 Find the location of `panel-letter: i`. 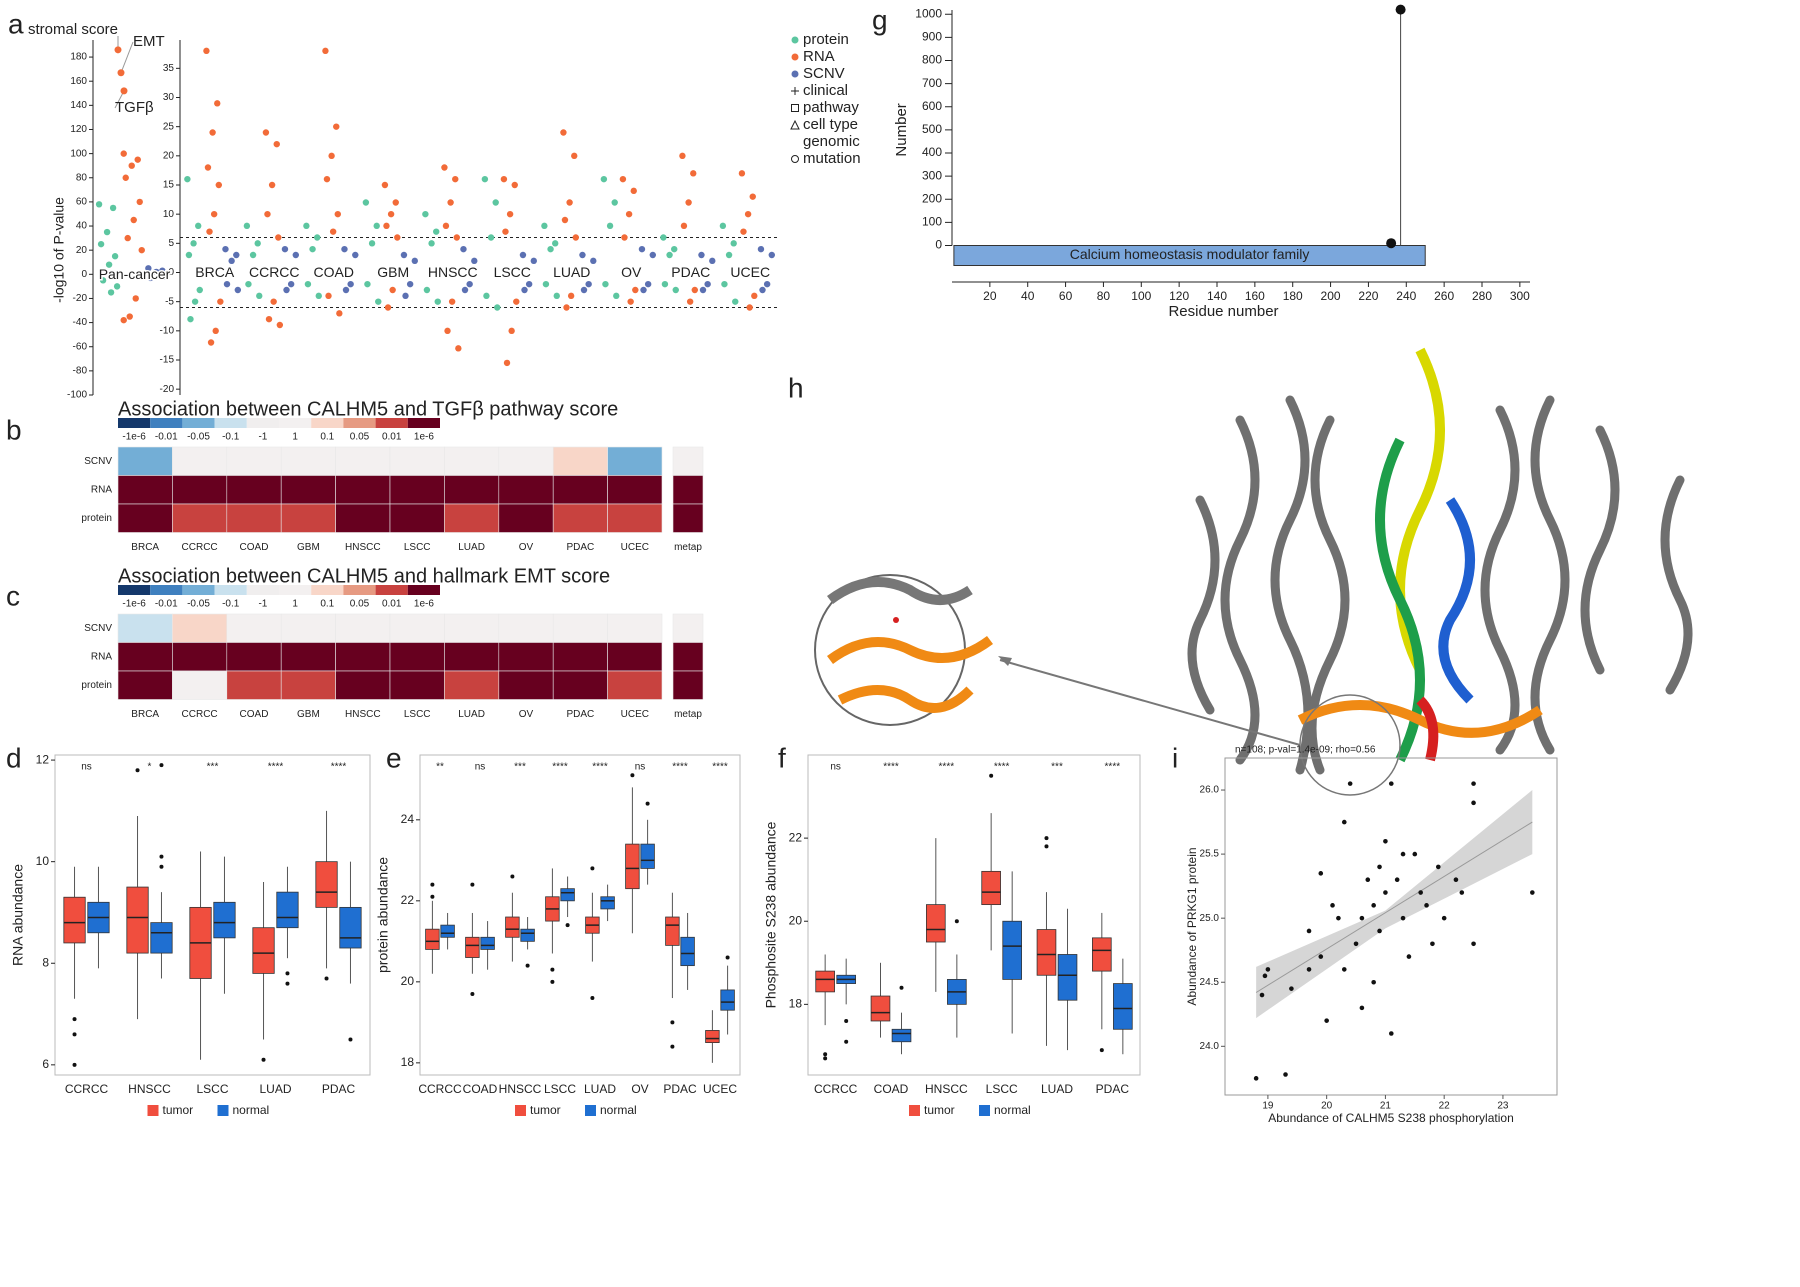

panel-letter: i is located at coordinates (1175, 757).